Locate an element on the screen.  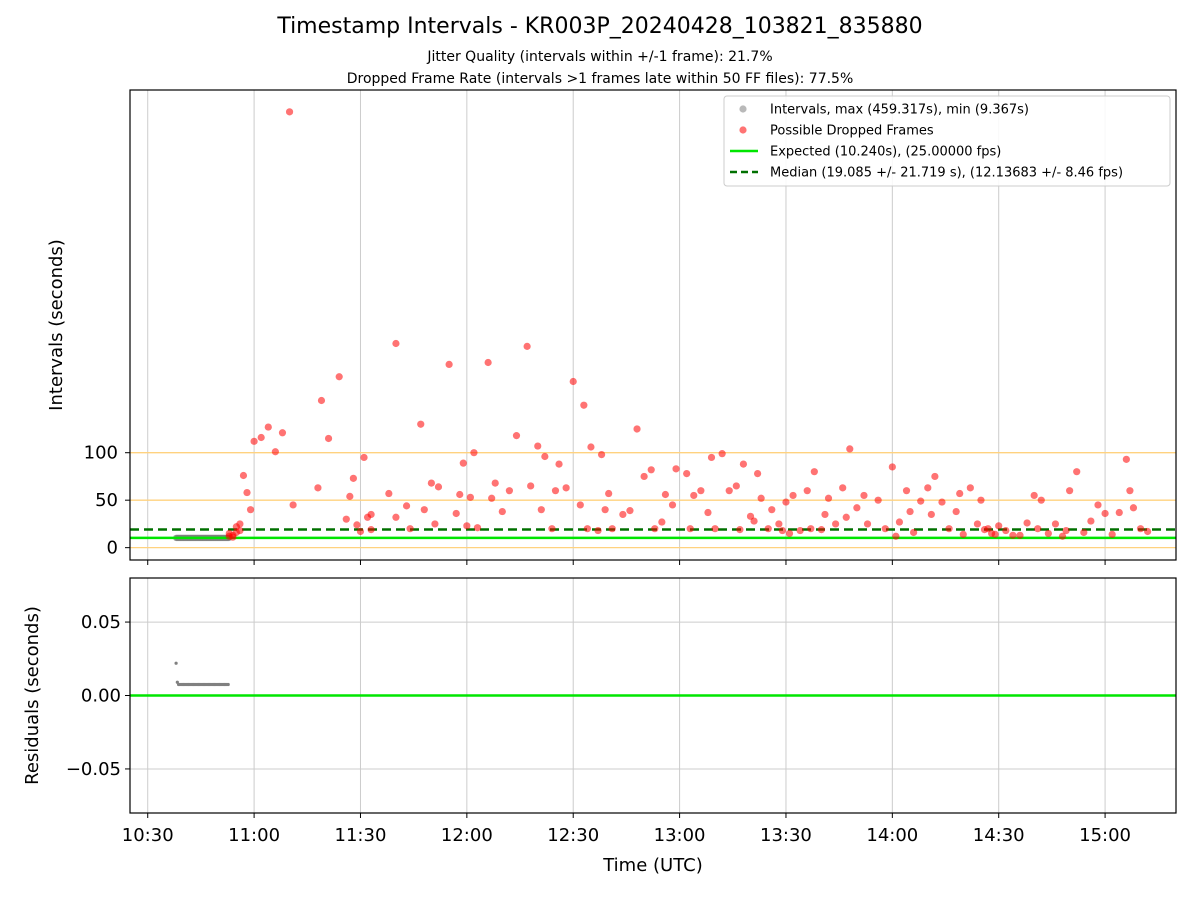
residuals-y-ticks: 0.05 0.00 −0.05 is located at coordinates (98, 696).